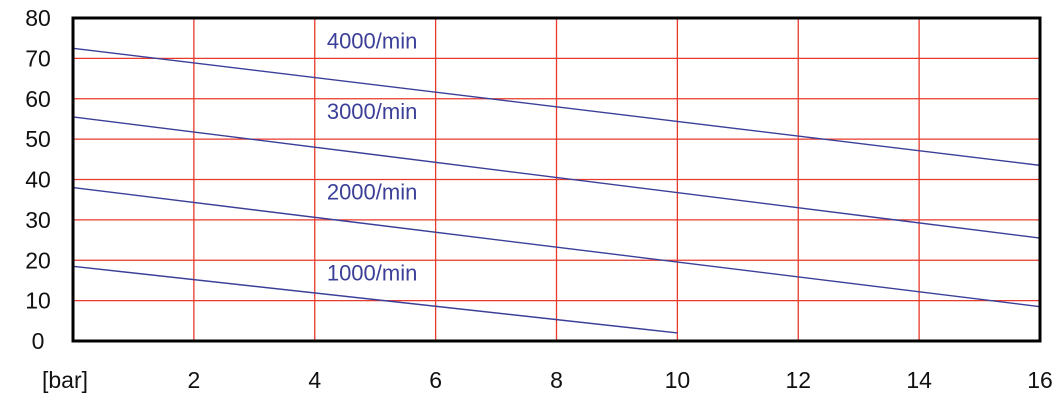 The height and width of the screenshot is (396, 1057). Describe the element at coordinates (919, 380) in the screenshot. I see `x-tick-label: 14` at that location.